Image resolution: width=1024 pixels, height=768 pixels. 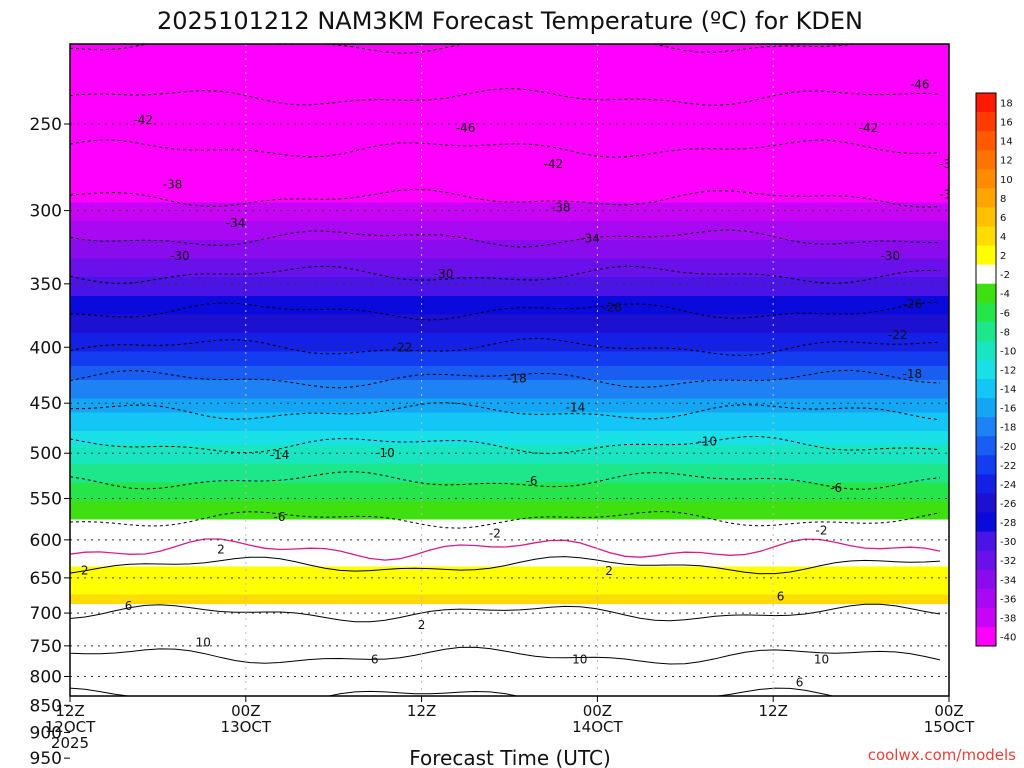 What do you see at coordinates (1003, 256) in the screenshot?
I see `colorbar-label: 2` at bounding box center [1003, 256].